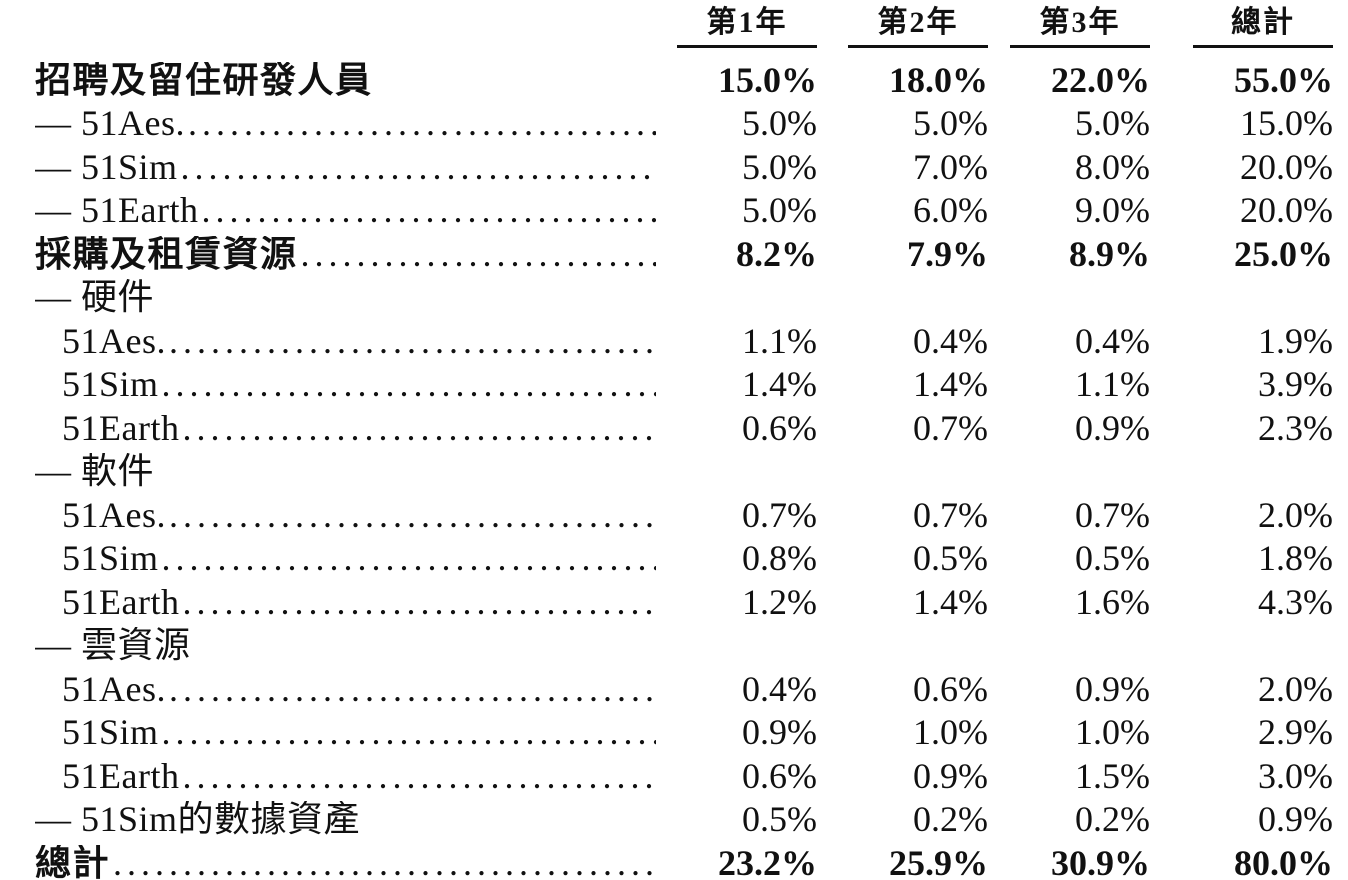 Image resolution: width=1348 pixels, height=880 pixels. I want to click on column-header: 第3年, so click(1069, 29).